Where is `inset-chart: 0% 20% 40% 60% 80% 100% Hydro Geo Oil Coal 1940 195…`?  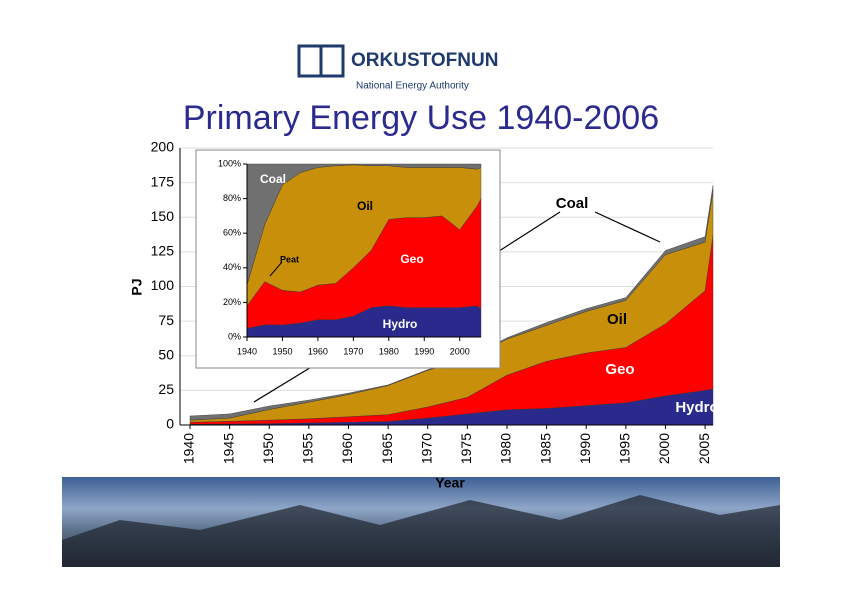
inset-chart: 0% 20% 40% 60% 80% 100% Hydro Geo Oil Coal 1940 195… is located at coordinates (350, 257).